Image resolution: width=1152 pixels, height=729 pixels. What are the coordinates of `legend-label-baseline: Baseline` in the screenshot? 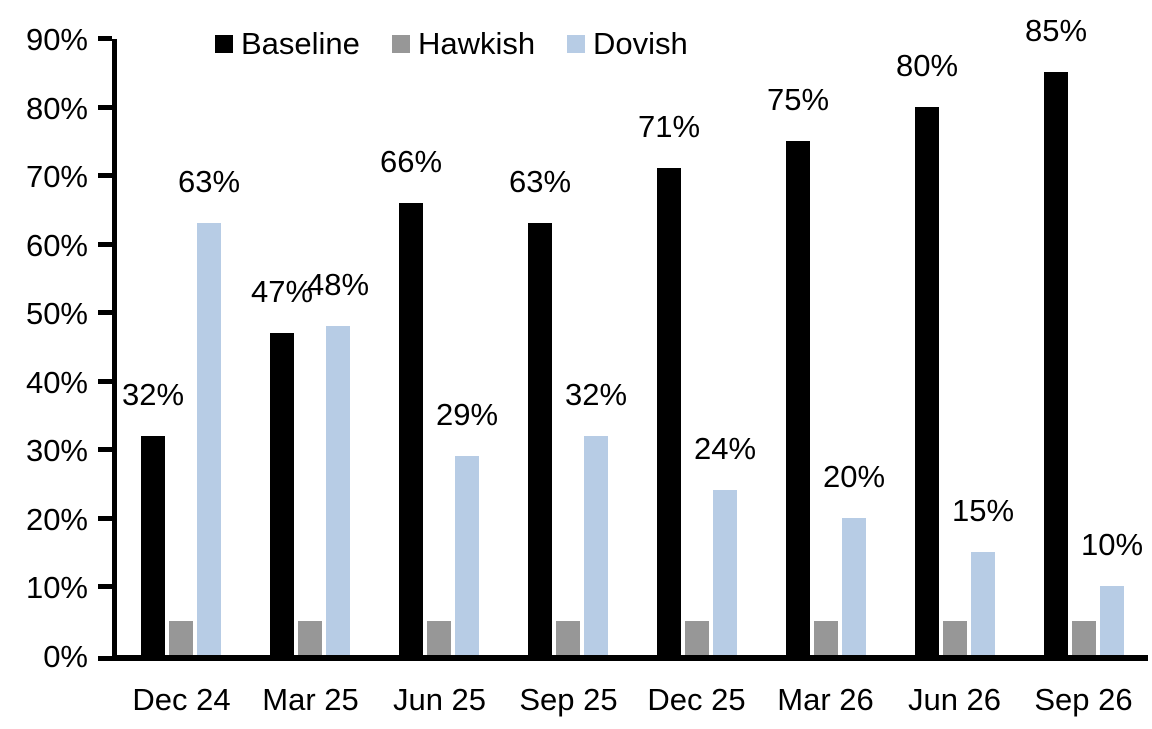 It's located at (300, 43).